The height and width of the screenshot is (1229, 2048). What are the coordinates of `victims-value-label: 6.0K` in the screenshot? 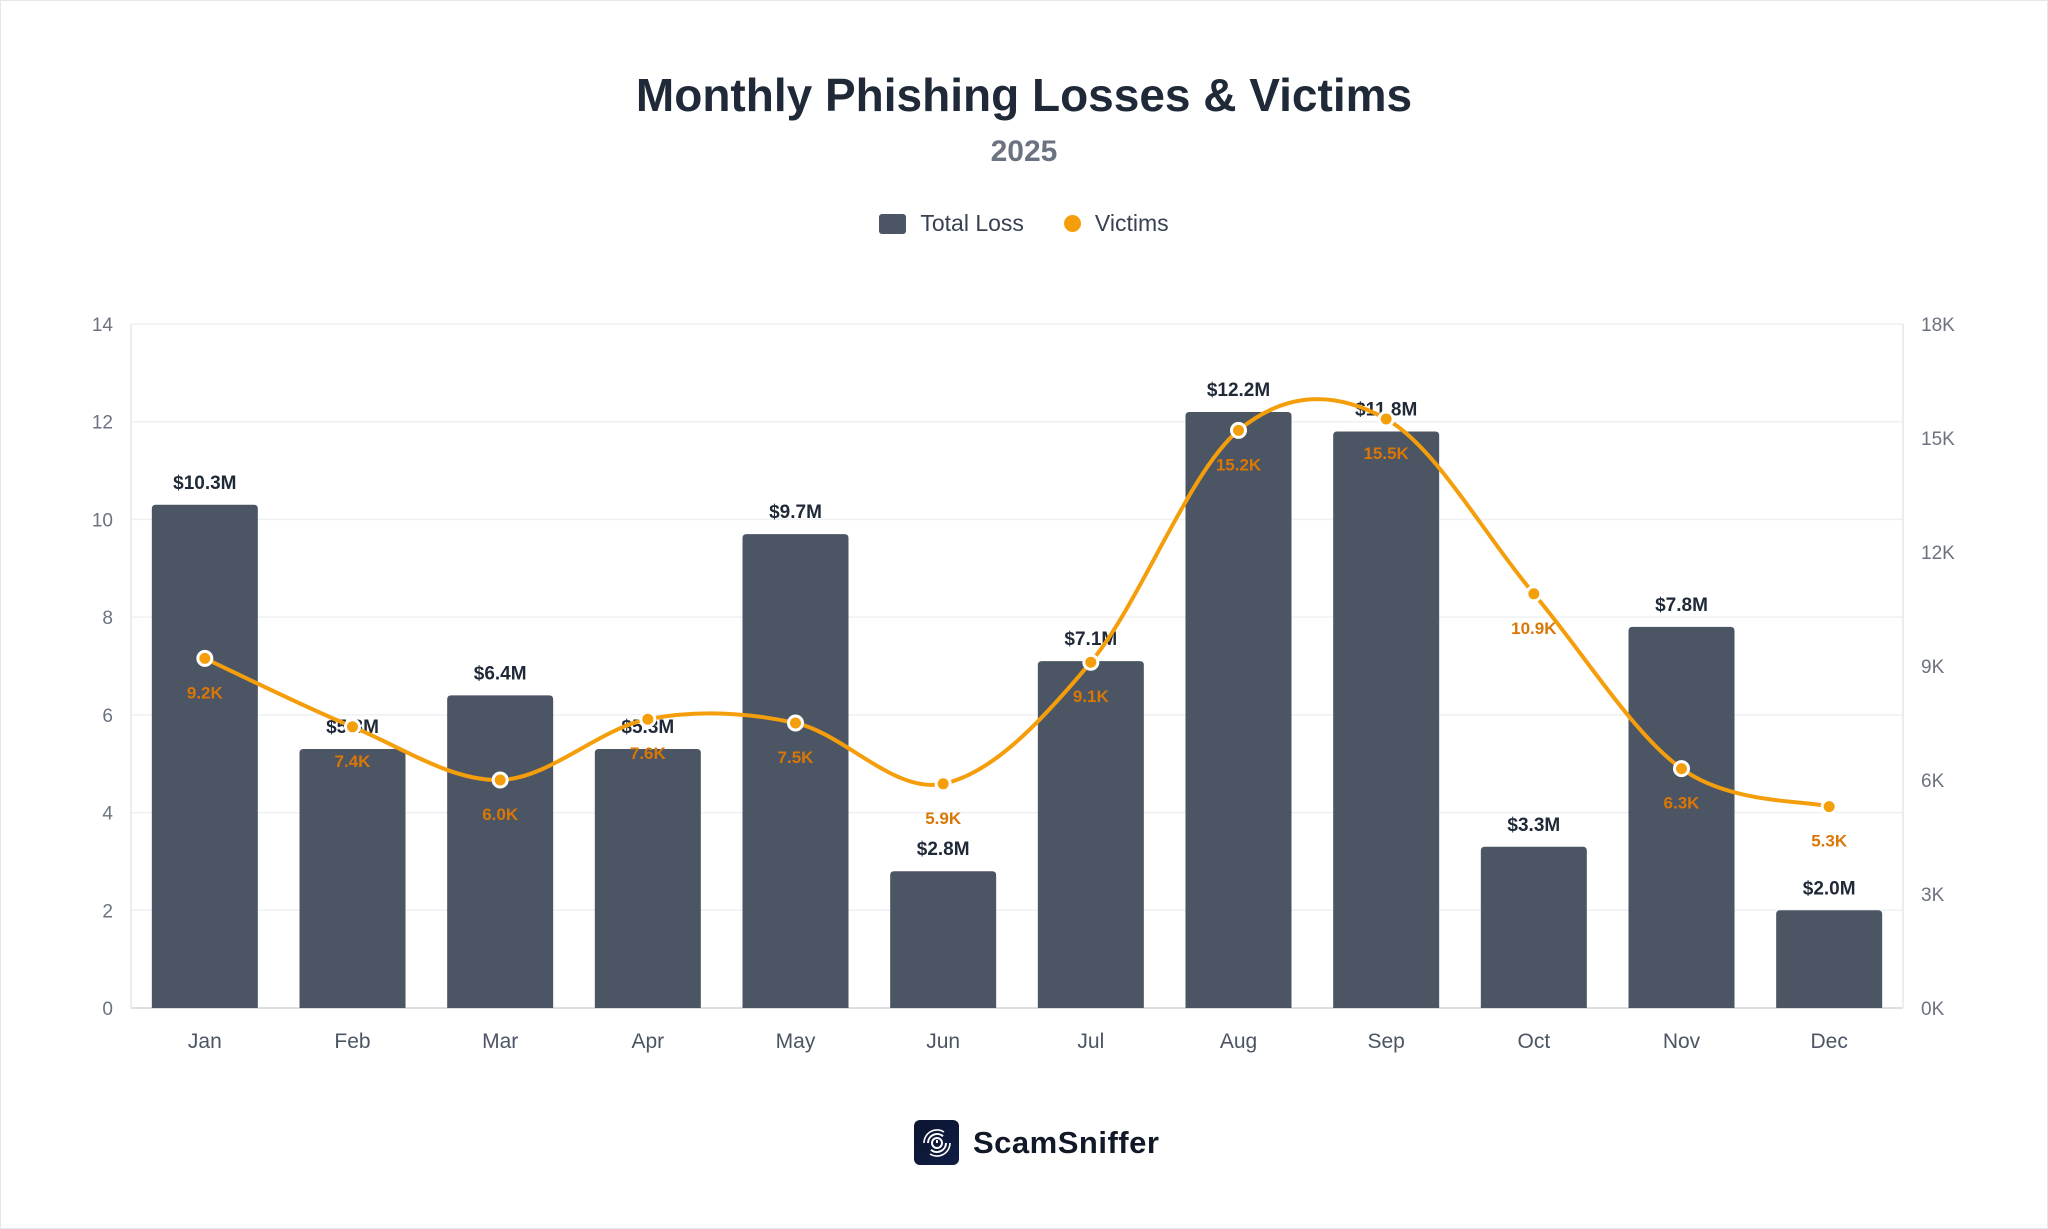 It's located at (500, 814).